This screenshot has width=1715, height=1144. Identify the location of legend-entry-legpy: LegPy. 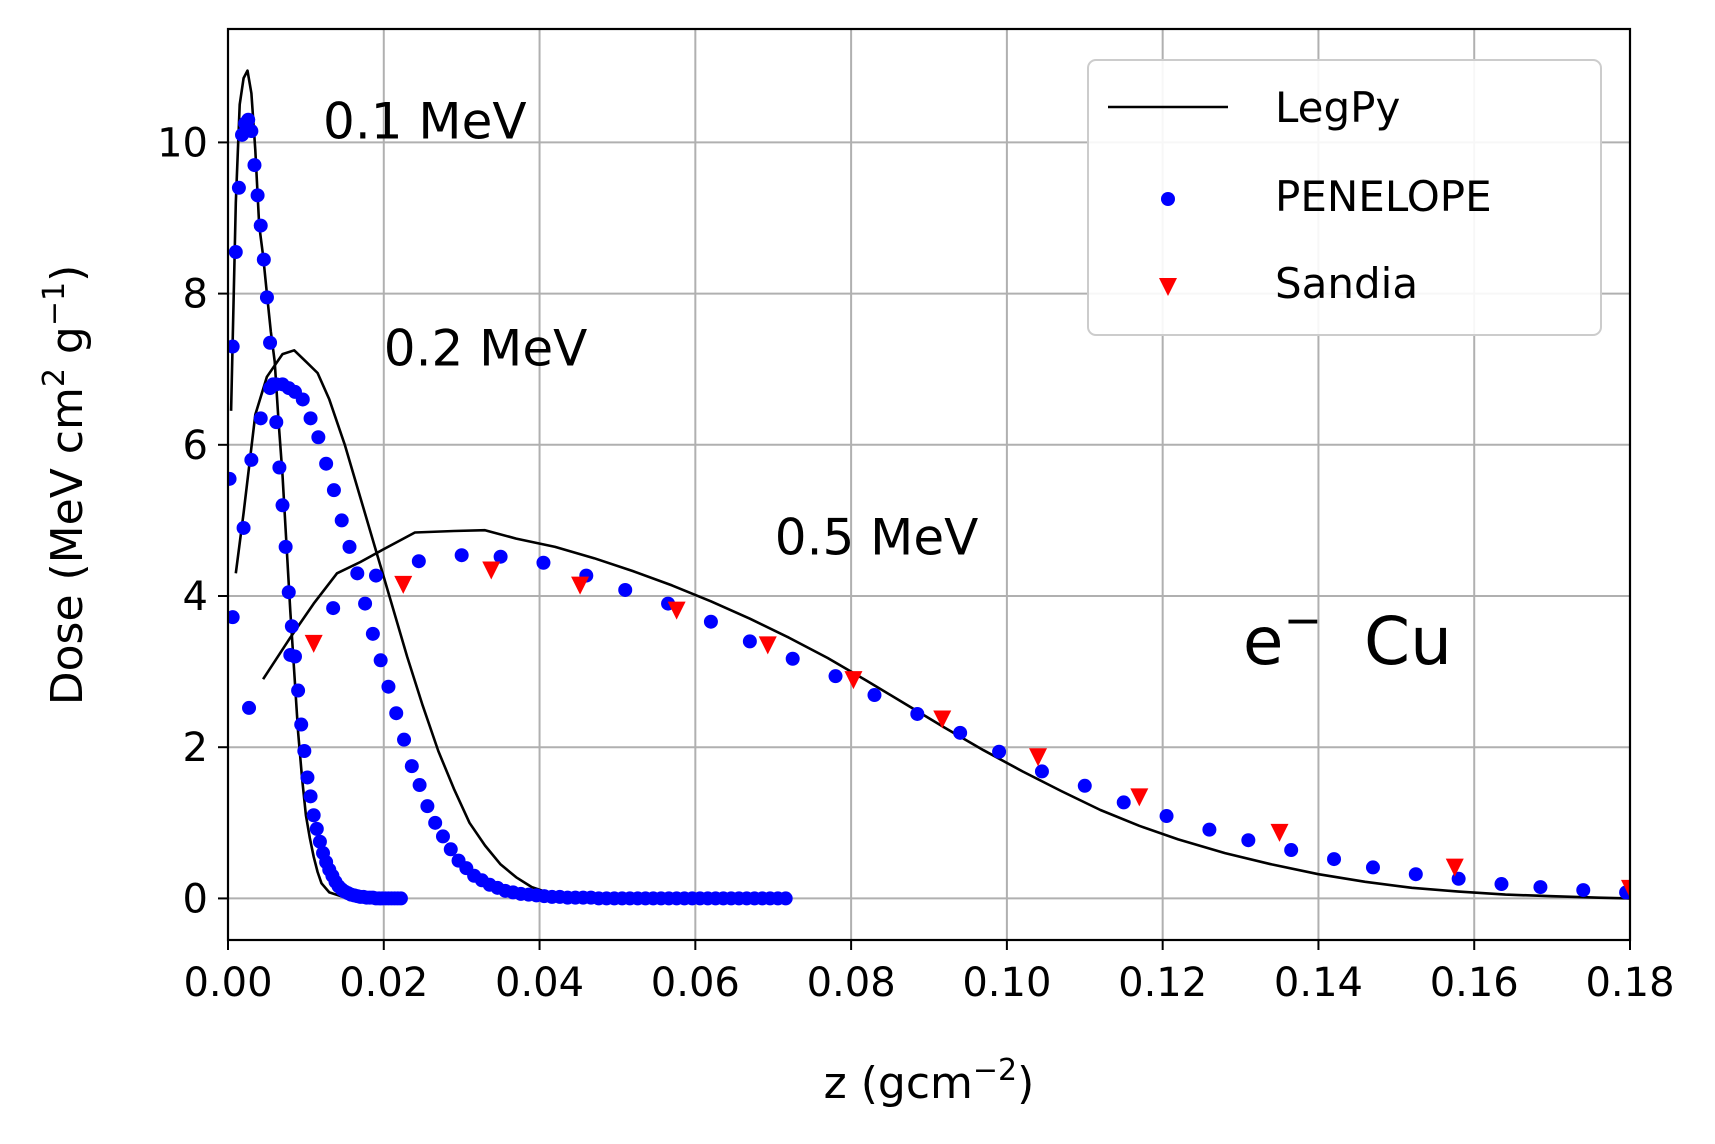
(1254, 107).